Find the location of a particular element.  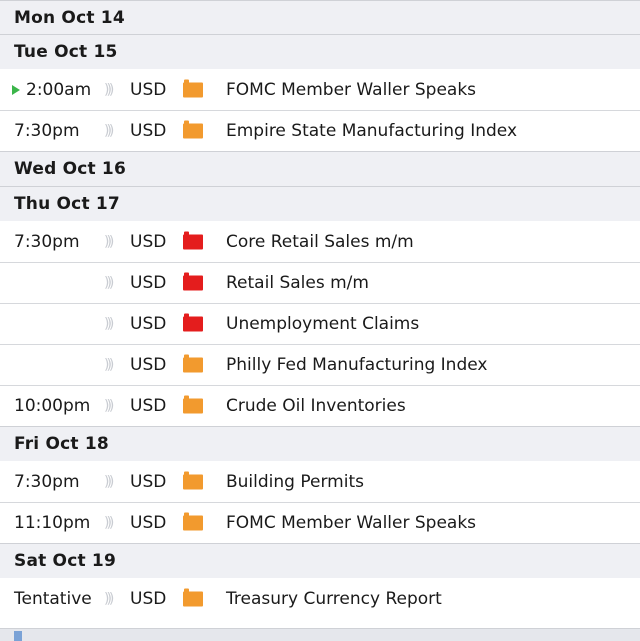

event-row: ))) USD Philly Fed Manufacturing Index is located at coordinates (320, 364).